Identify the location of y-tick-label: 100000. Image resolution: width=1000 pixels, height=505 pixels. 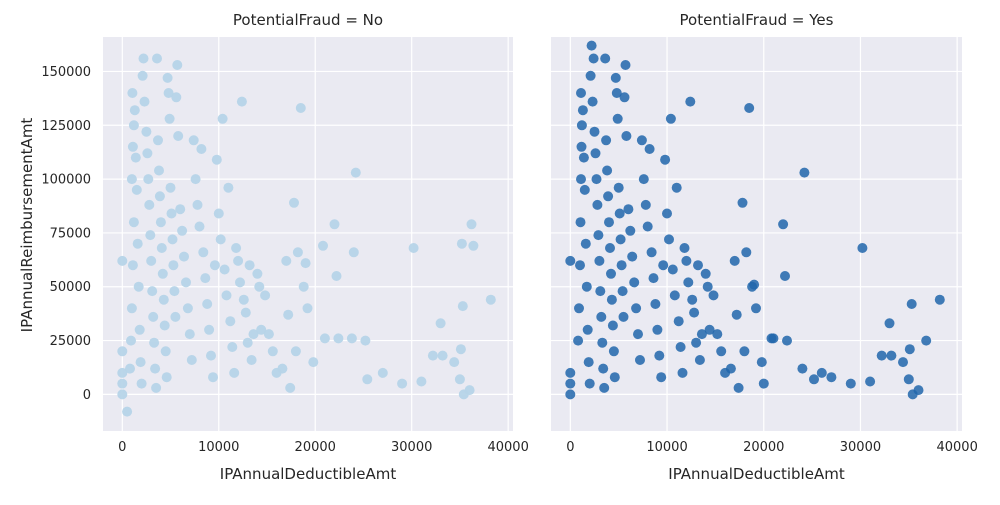
(66, 180).